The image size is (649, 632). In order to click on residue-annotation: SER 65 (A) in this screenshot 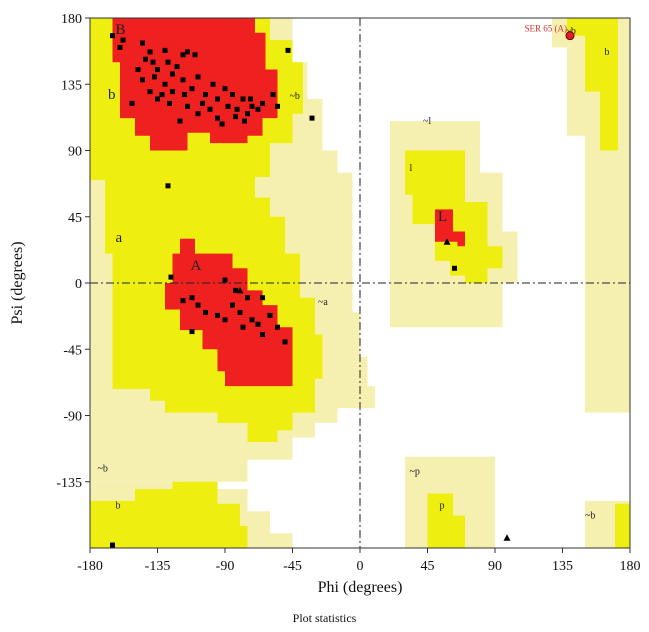, I will do `click(546, 29)`.